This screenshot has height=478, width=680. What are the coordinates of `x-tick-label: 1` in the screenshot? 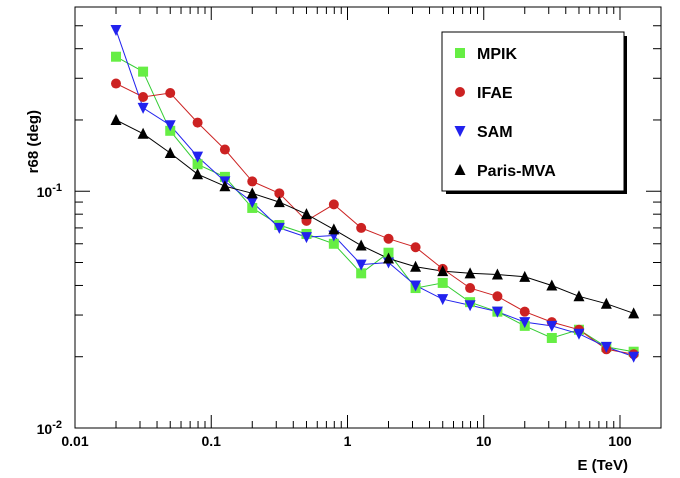 It's located at (348, 441).